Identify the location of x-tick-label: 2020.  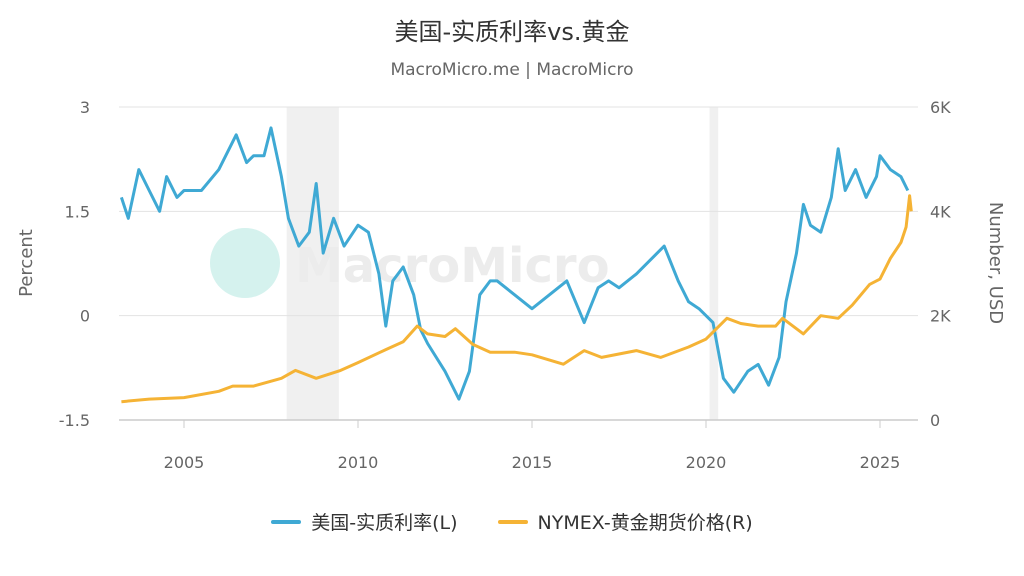
(706, 462).